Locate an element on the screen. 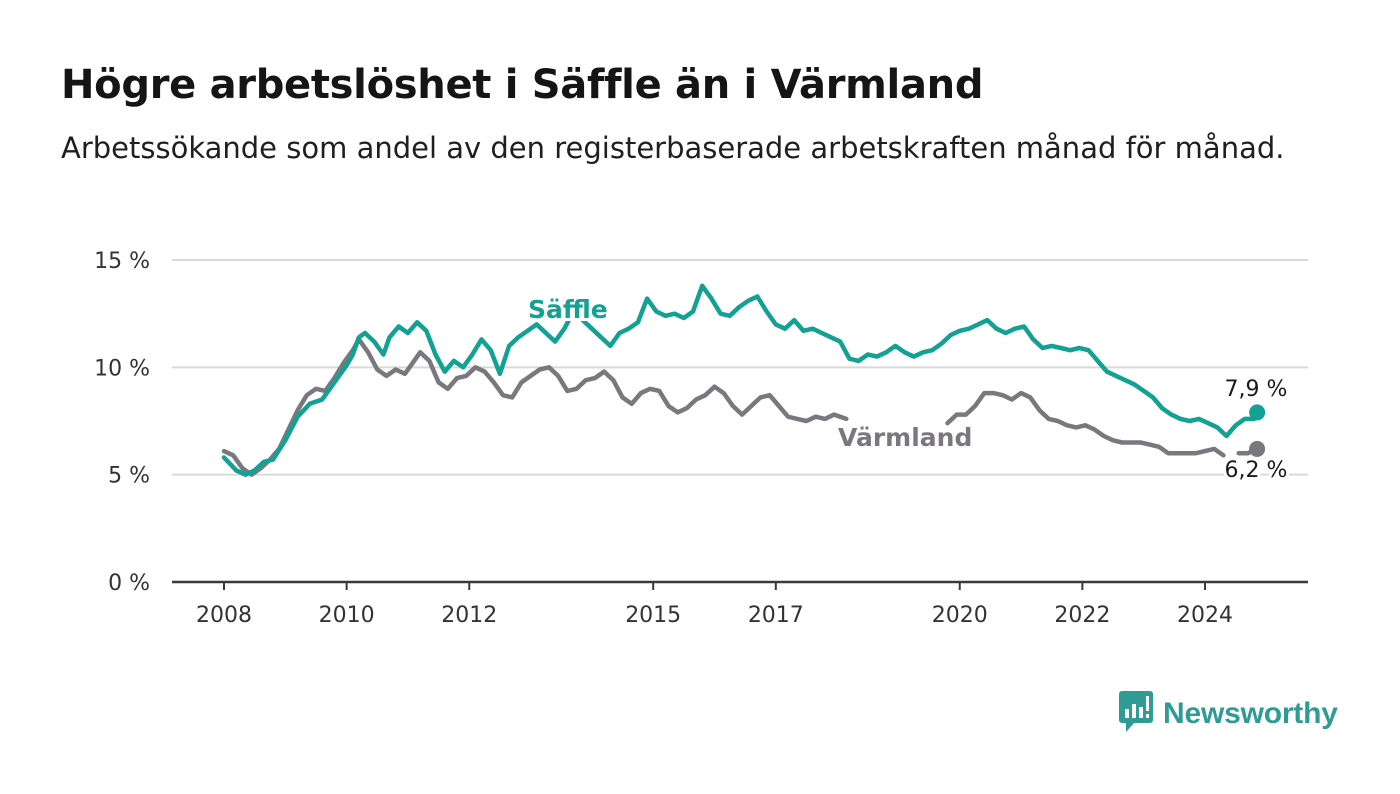  y-tick-label: 10 % is located at coordinates (122, 368).